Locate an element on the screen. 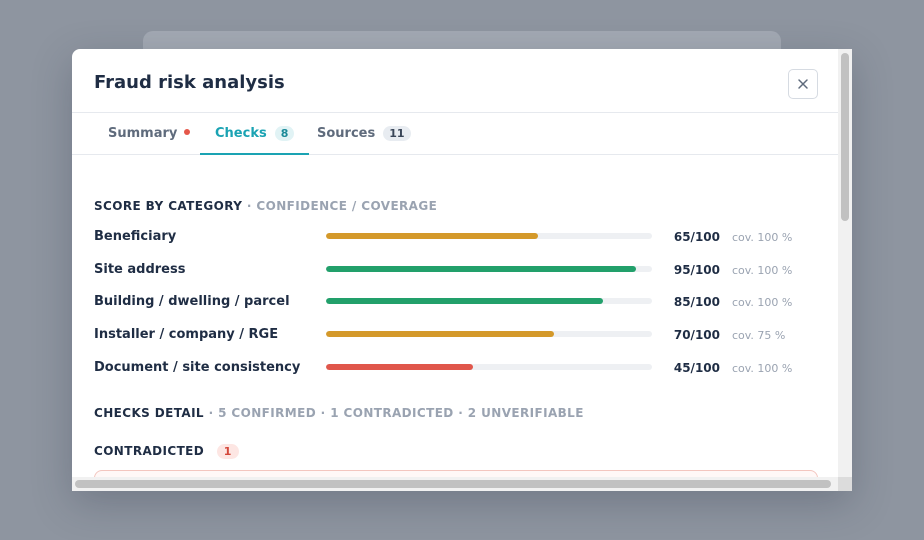 This screenshot has height=540, width=924. tab-sources: Sources 11 is located at coordinates (364, 133).